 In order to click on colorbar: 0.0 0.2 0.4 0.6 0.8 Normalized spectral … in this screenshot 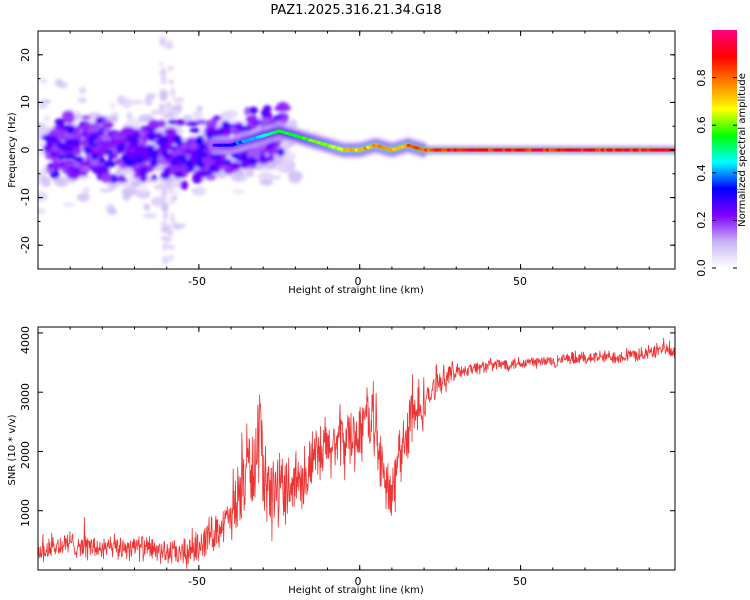, I will do `click(721, 153)`.